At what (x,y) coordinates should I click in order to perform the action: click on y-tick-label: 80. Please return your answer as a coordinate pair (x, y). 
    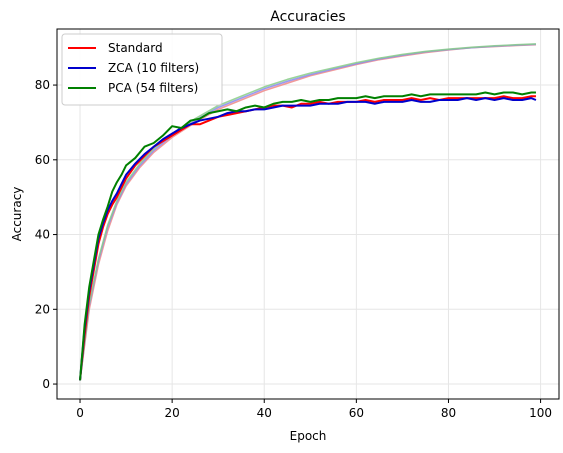
    Looking at the image, I should click on (42, 85).